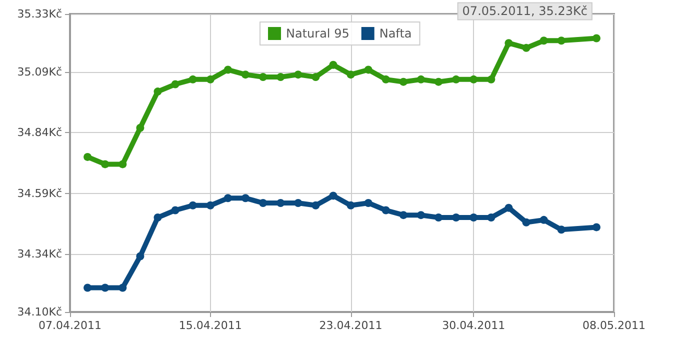  What do you see at coordinates (39, 253) in the screenshot?
I see `y-tick-label: 34.34Kč` at bounding box center [39, 253].